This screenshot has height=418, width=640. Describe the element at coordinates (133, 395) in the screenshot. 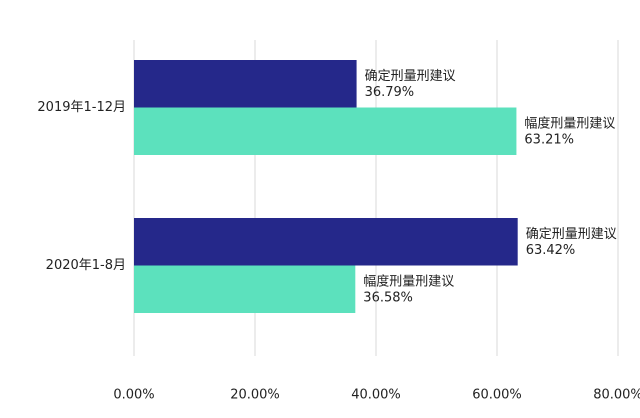

I see `x-tick-label: 0.00%` at that location.